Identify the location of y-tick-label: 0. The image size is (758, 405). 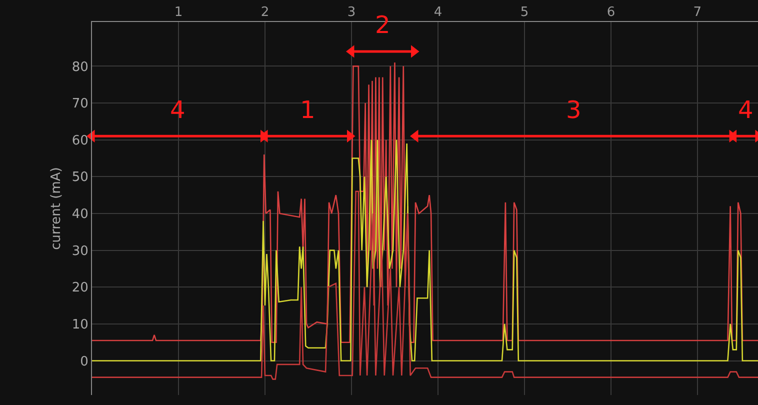
(84, 362).